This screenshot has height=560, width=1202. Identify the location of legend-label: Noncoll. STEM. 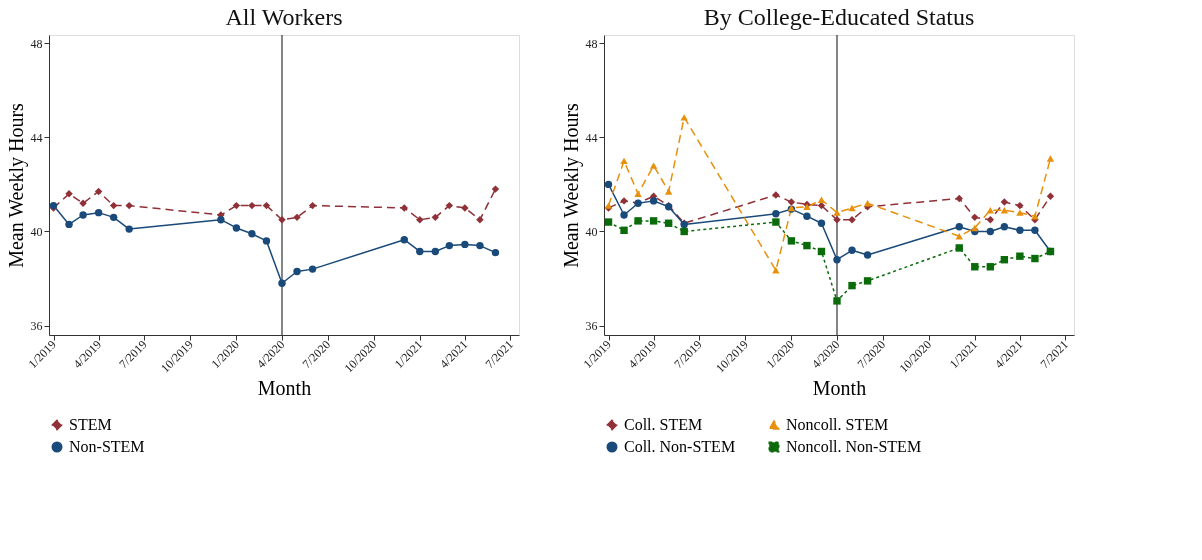
(837, 424).